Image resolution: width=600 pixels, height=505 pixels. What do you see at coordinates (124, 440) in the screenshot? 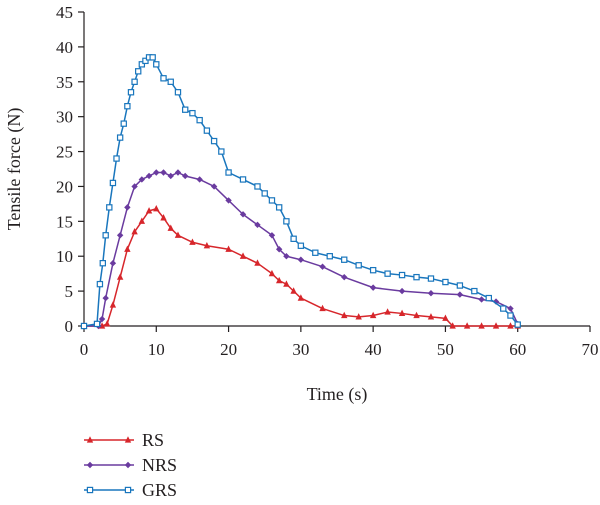
I see `legend-item-rs: RS` at bounding box center [124, 440].